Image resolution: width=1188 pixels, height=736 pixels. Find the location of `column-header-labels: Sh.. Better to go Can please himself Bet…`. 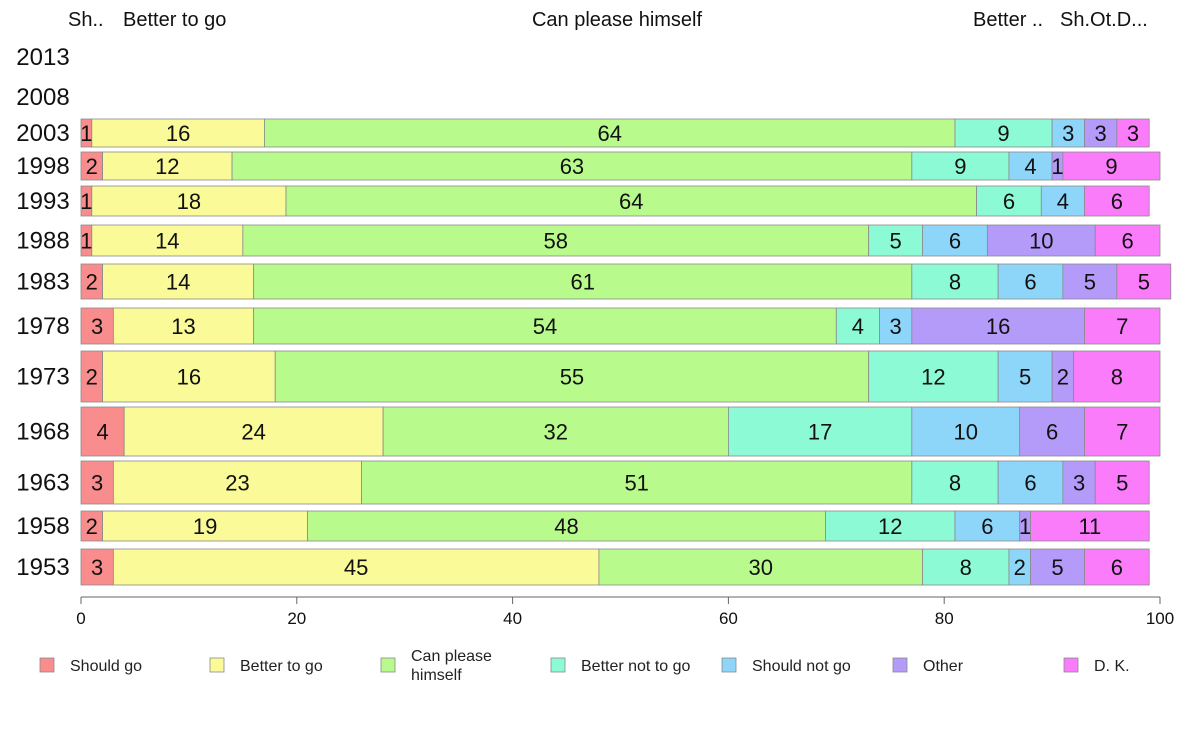

column-header-labels: Sh.. Better to go Can please himself Bet… is located at coordinates (608, 20).